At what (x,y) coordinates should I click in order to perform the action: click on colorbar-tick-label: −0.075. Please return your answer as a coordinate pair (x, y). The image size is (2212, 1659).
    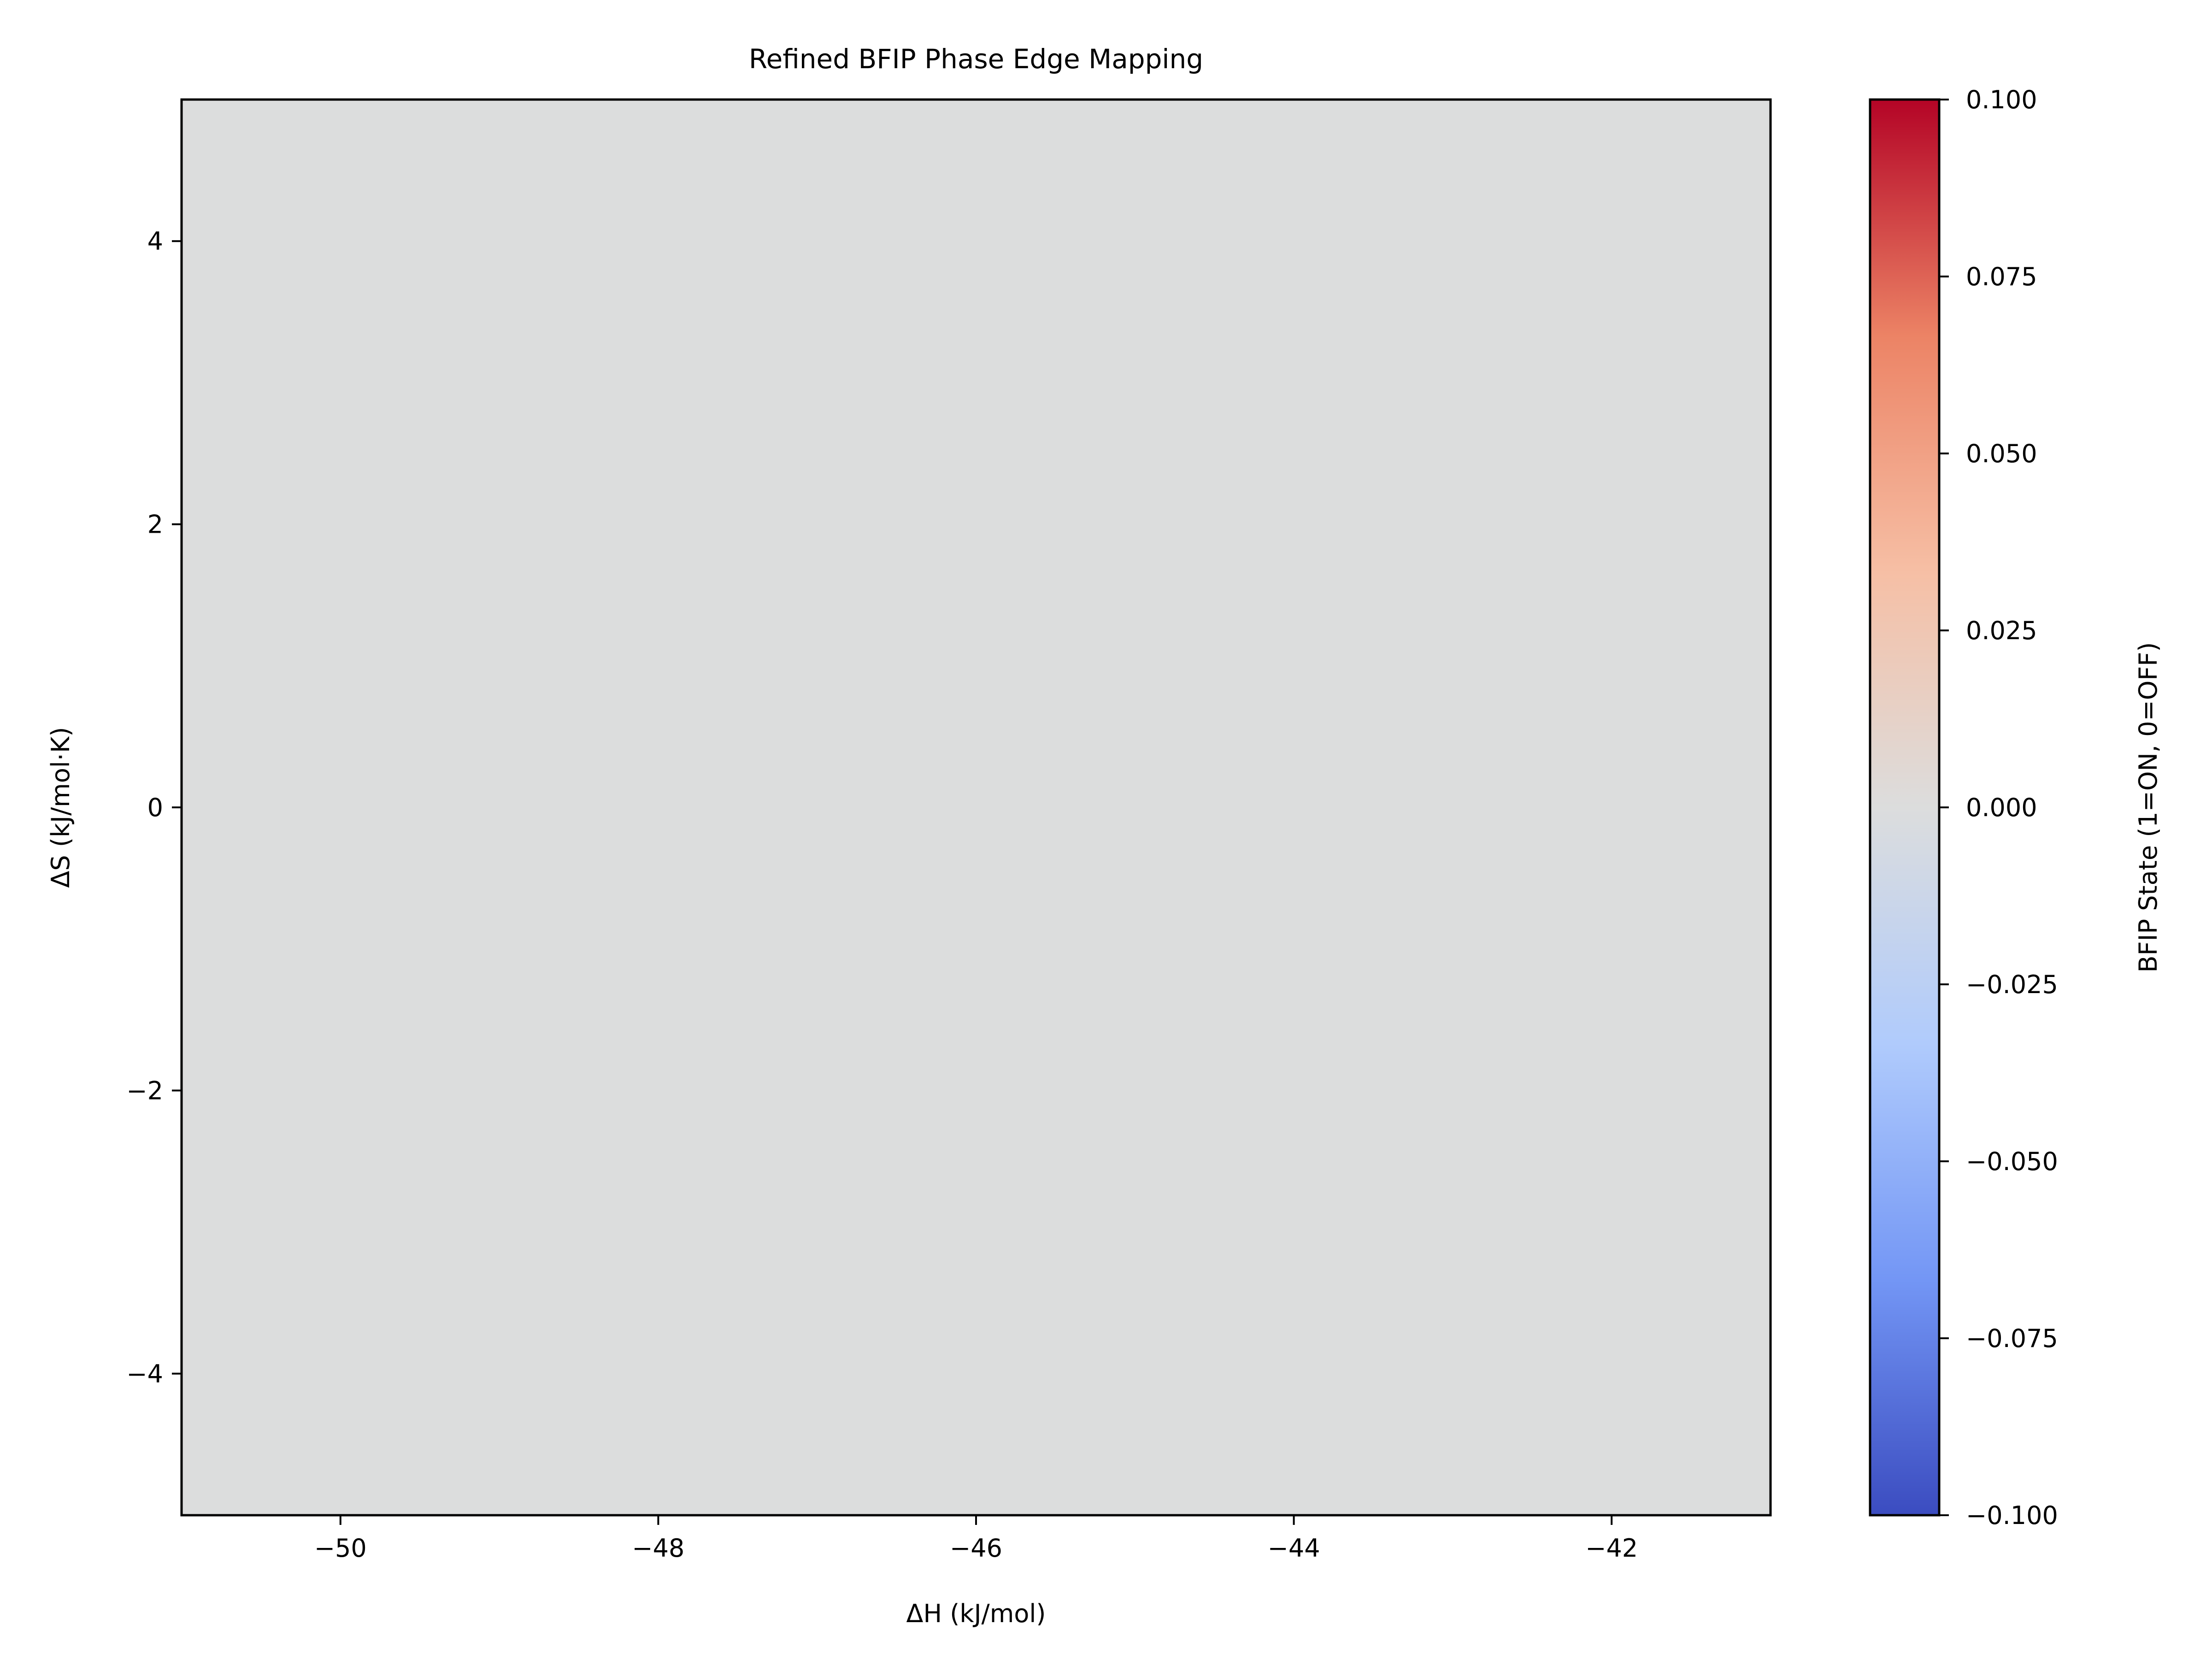
    Looking at the image, I should click on (2012, 1338).